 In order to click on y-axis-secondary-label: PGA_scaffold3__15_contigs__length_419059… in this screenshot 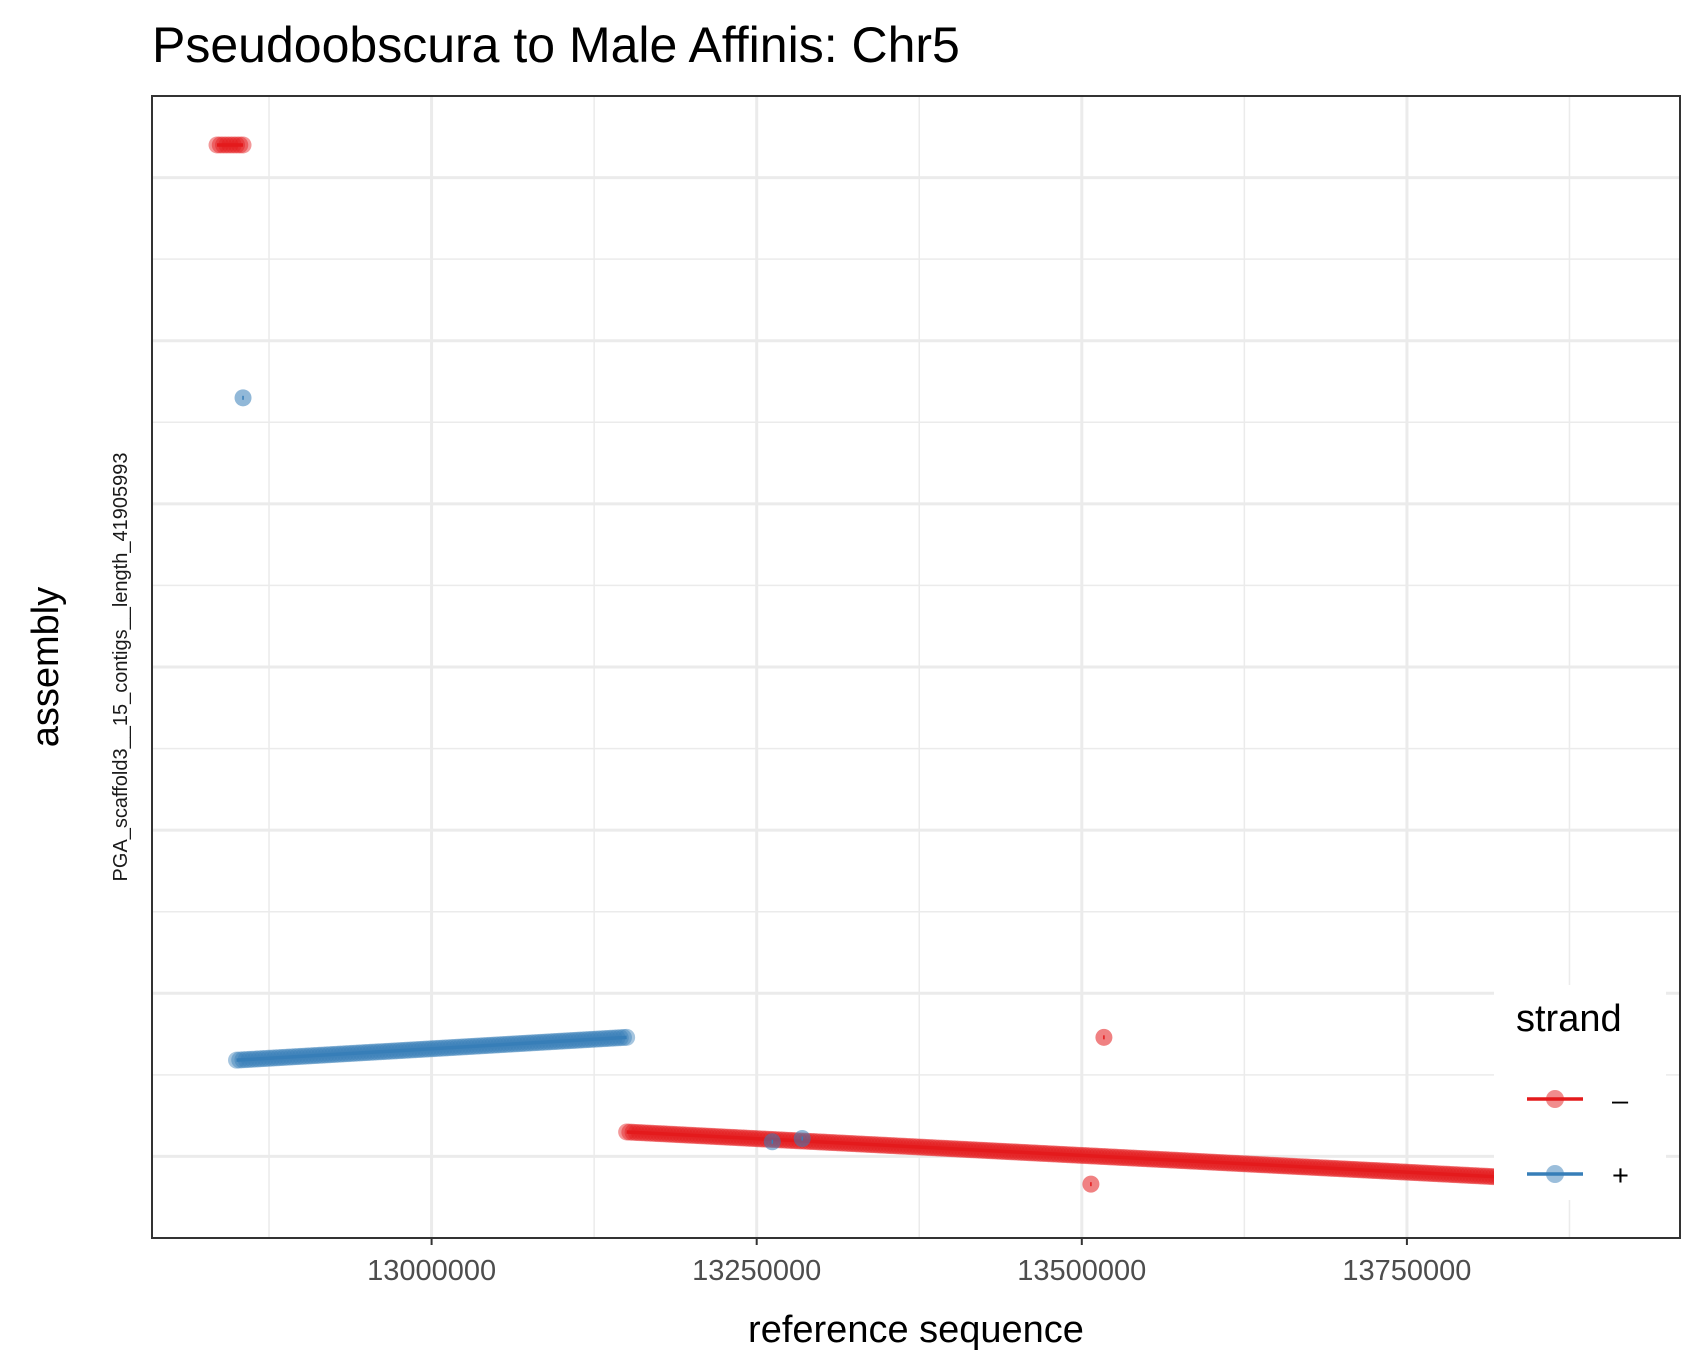, I will do `click(121, 667)`.